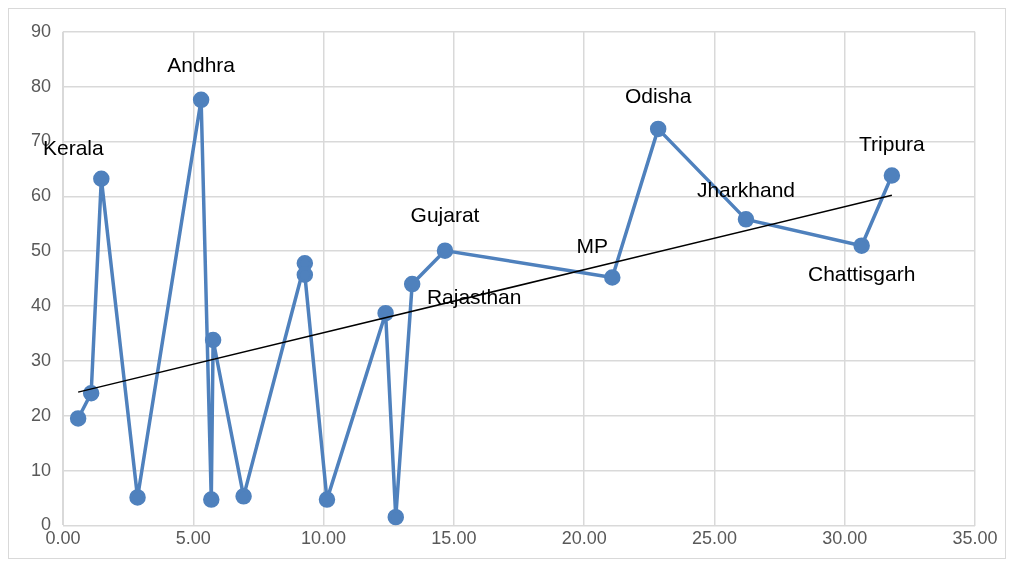 The height and width of the screenshot is (569, 1016). Describe the element at coordinates (41, 85) in the screenshot. I see `y-tick-label: 80` at that location.